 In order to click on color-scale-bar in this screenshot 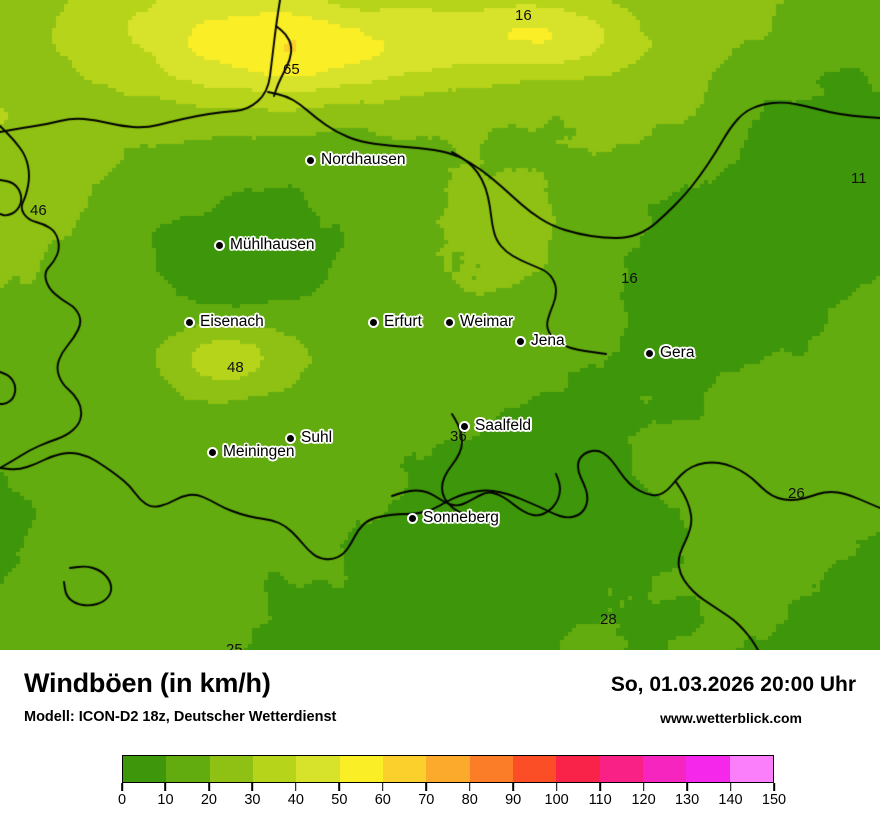, I will do `click(448, 769)`.